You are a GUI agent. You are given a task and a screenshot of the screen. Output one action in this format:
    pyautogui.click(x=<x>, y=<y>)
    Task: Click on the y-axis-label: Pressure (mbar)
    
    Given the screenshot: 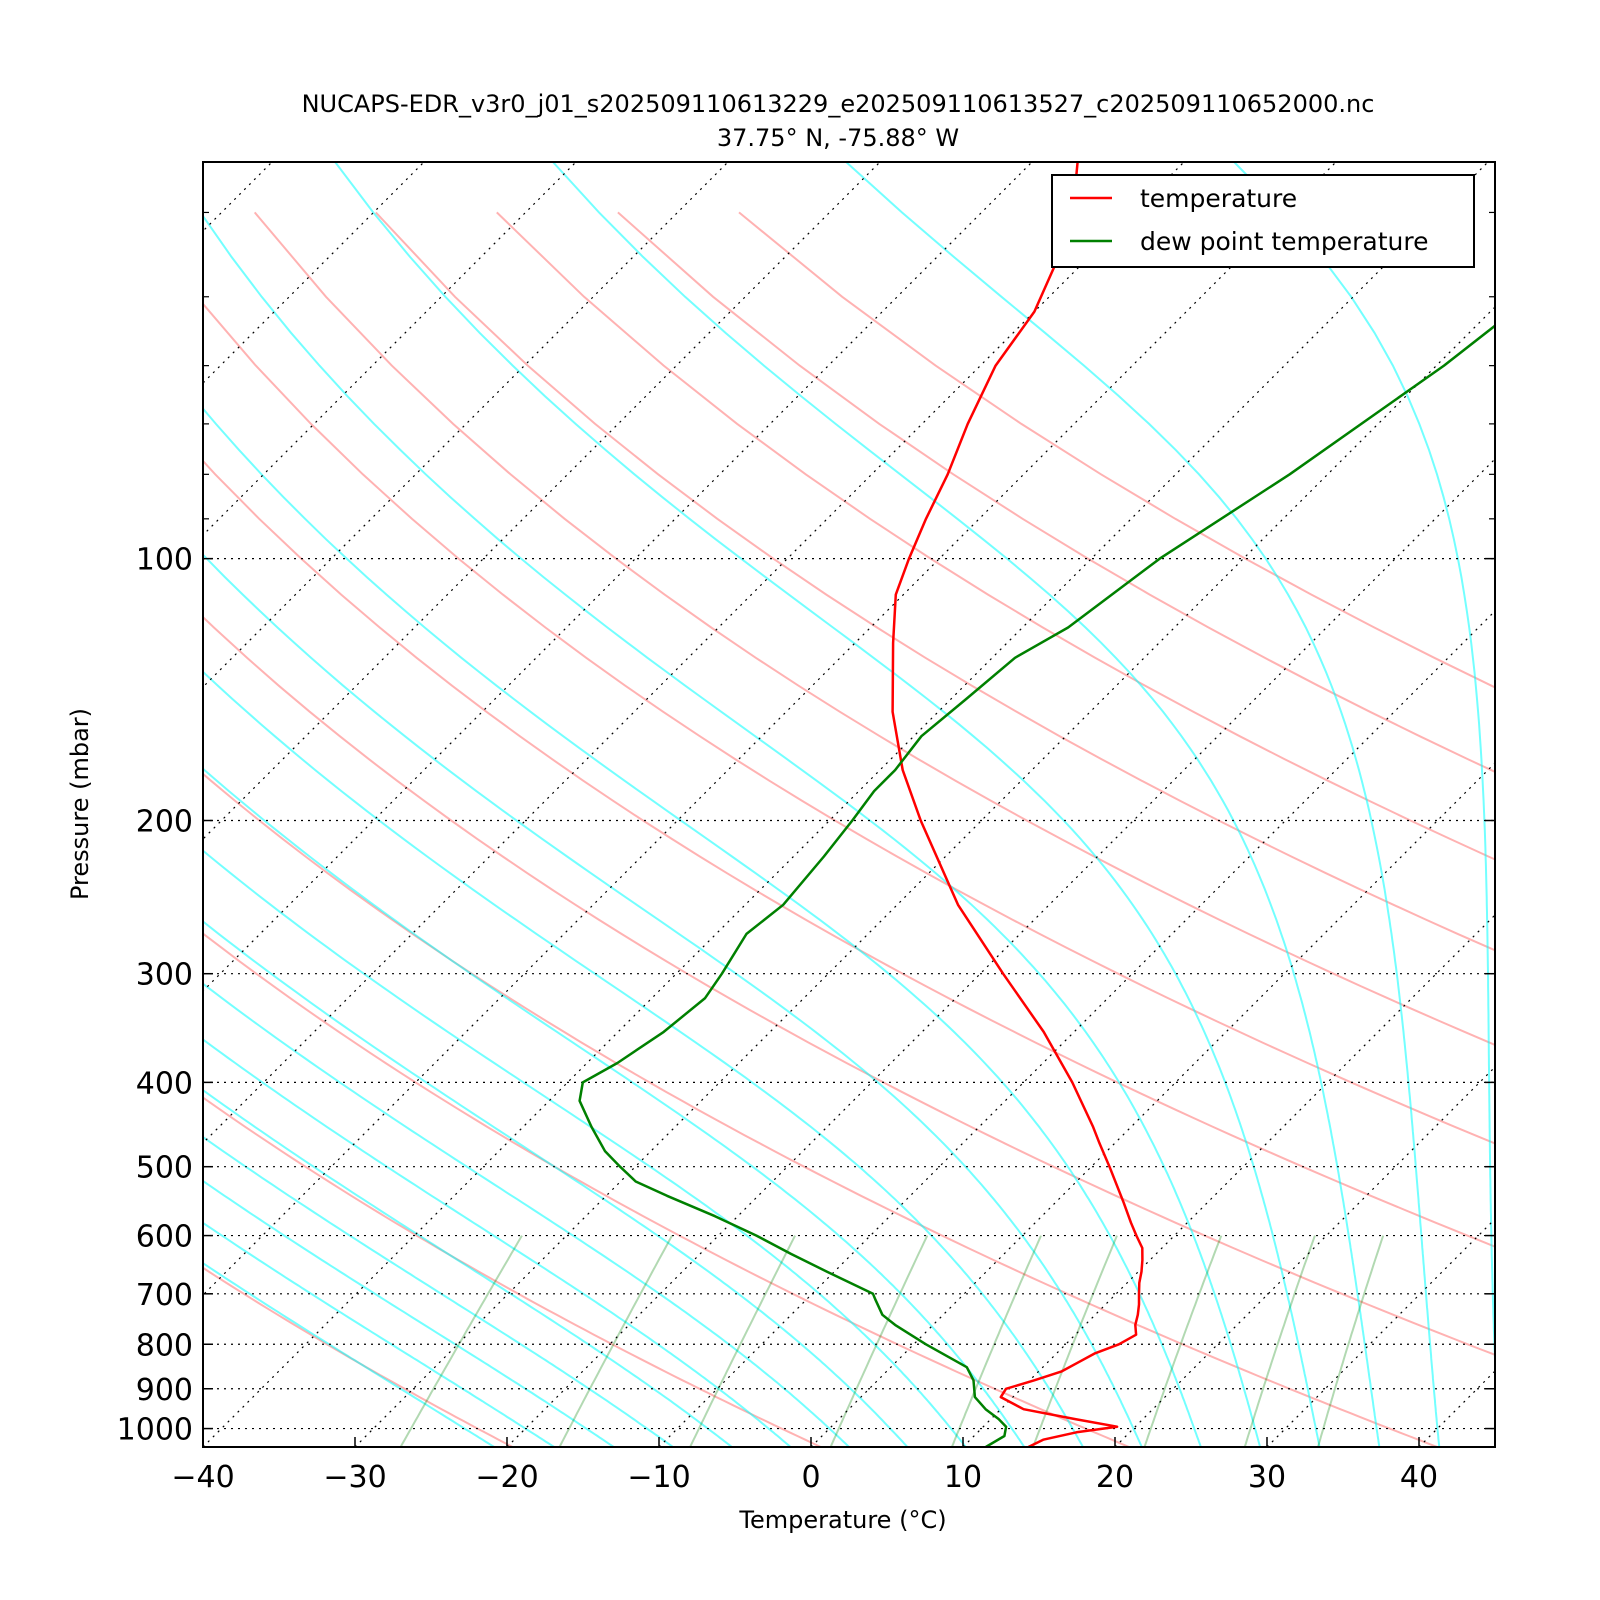 What is the action you would take?
    pyautogui.click(x=80, y=804)
    